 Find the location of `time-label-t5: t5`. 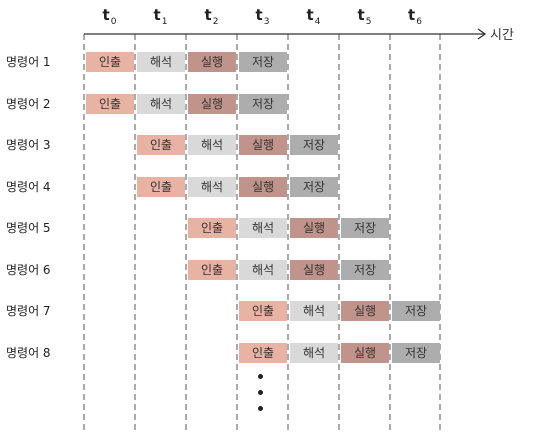

time-label-t5: t5 is located at coordinates (365, 16).